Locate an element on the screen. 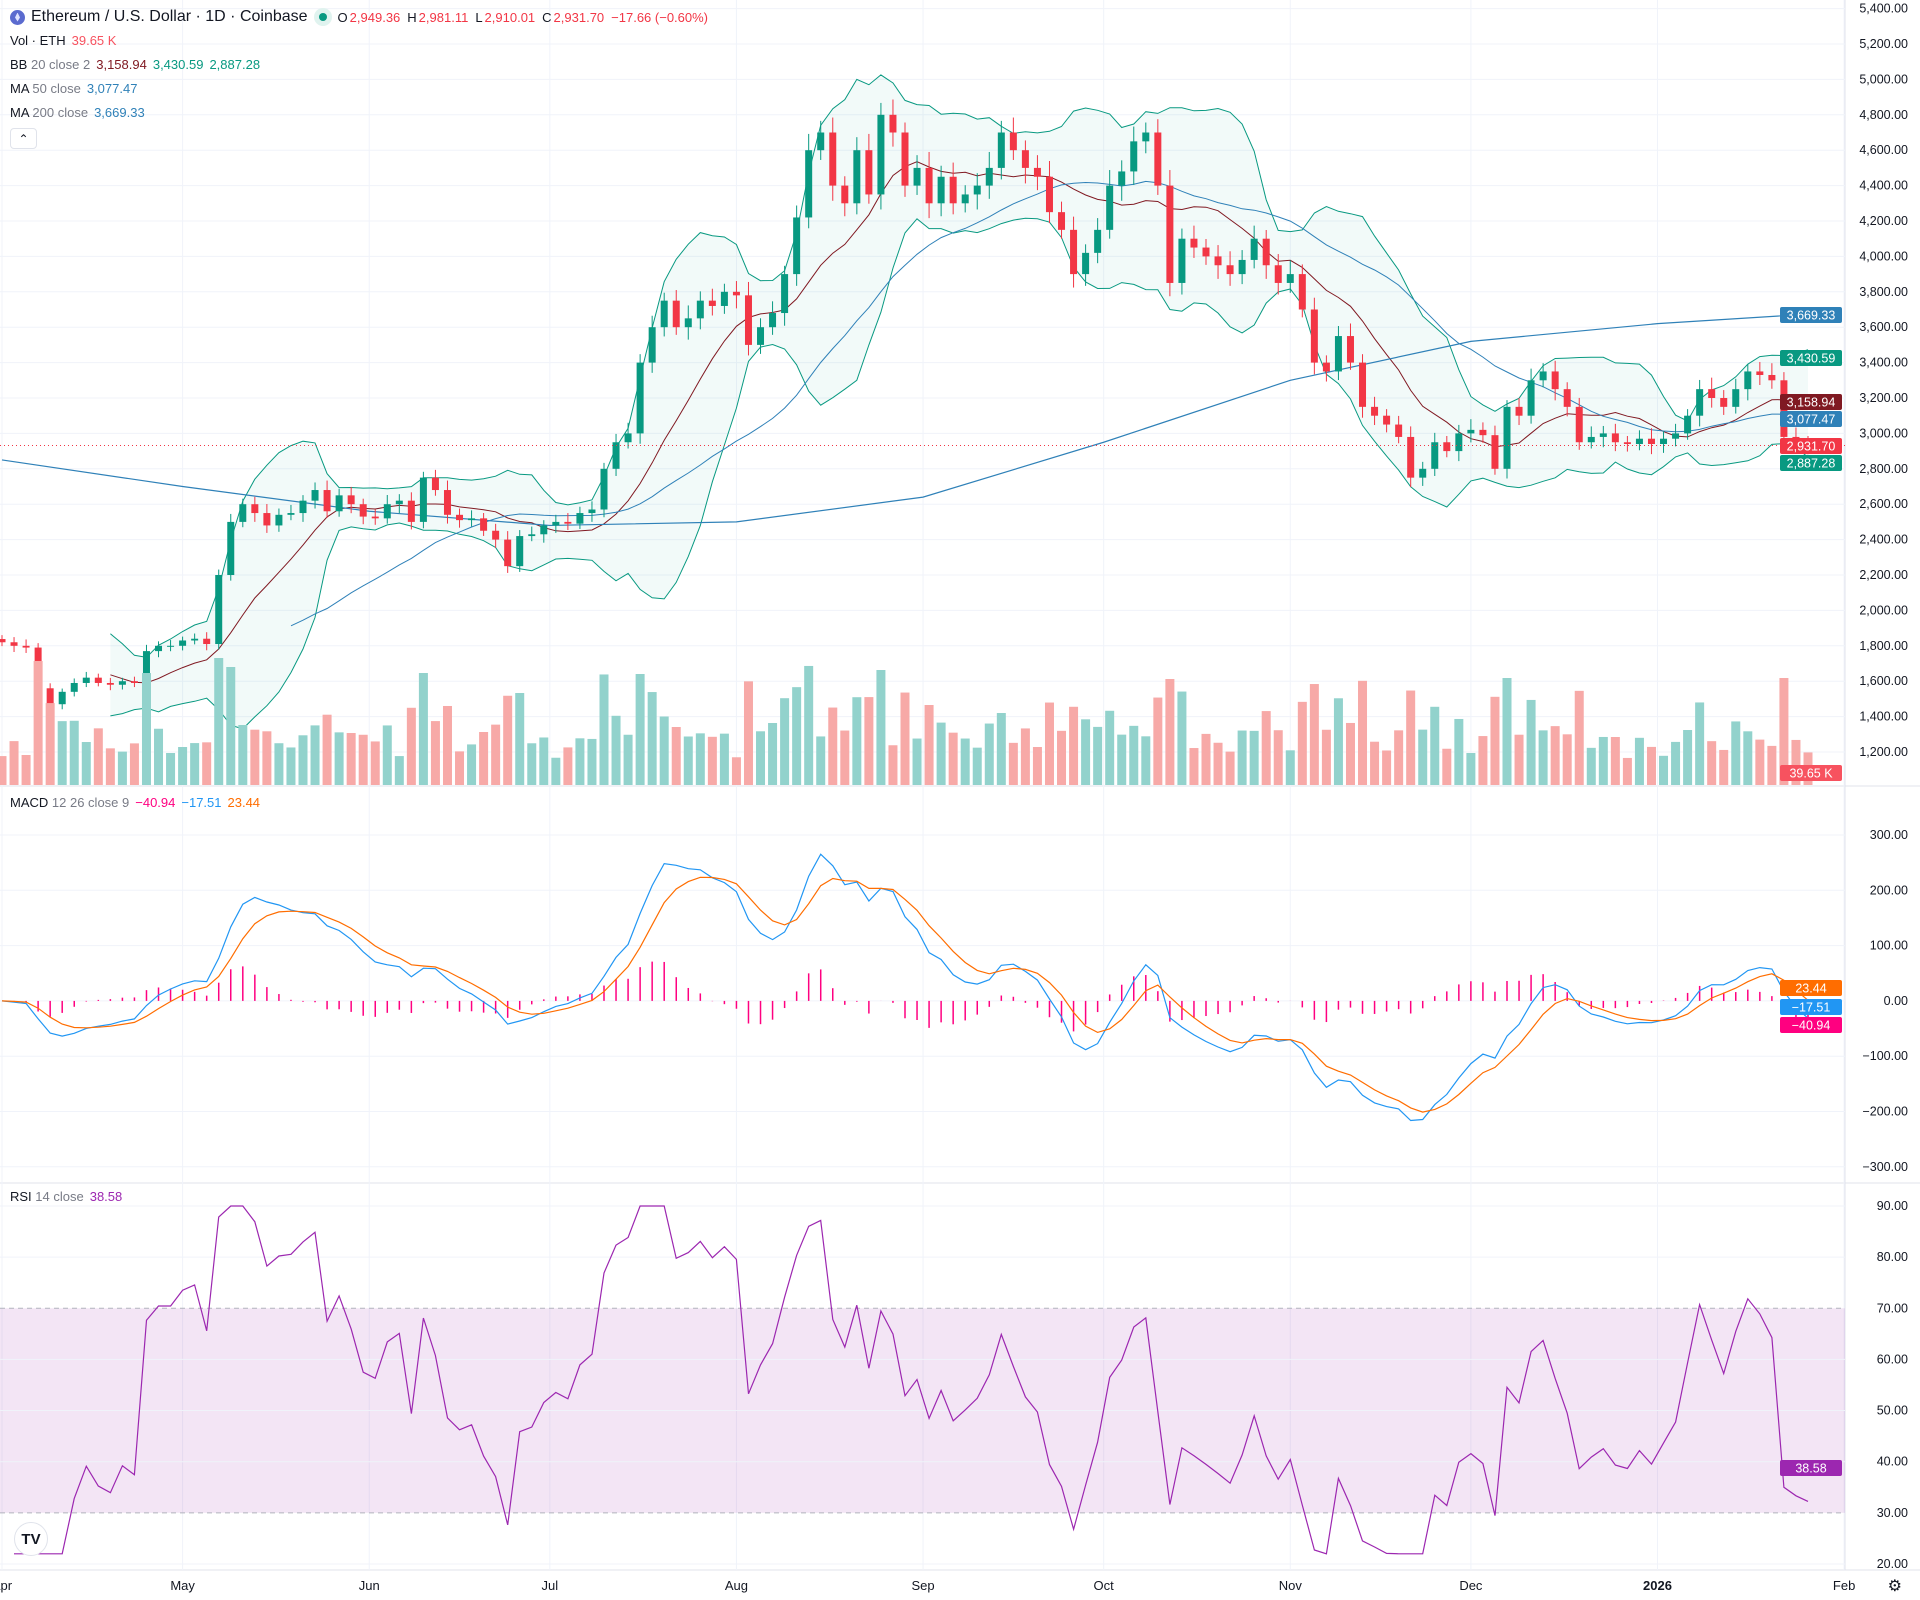  close-axis-label: 2,931.70 is located at coordinates (1811, 447).